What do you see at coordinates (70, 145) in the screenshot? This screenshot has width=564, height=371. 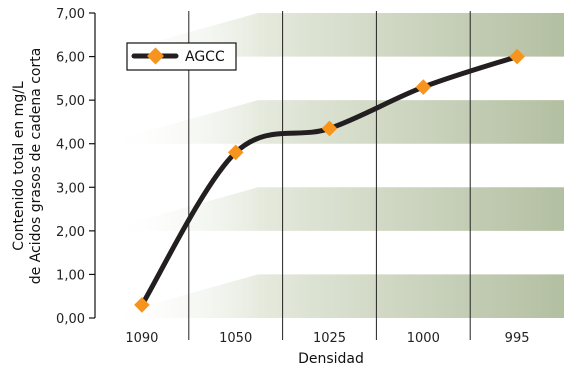 I see `y-tick-label: 4,00` at bounding box center [70, 145].